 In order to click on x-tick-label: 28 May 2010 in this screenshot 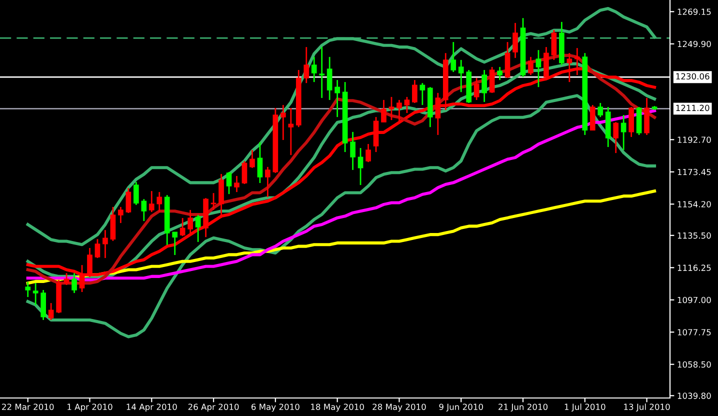, I will do `click(399, 408)`.